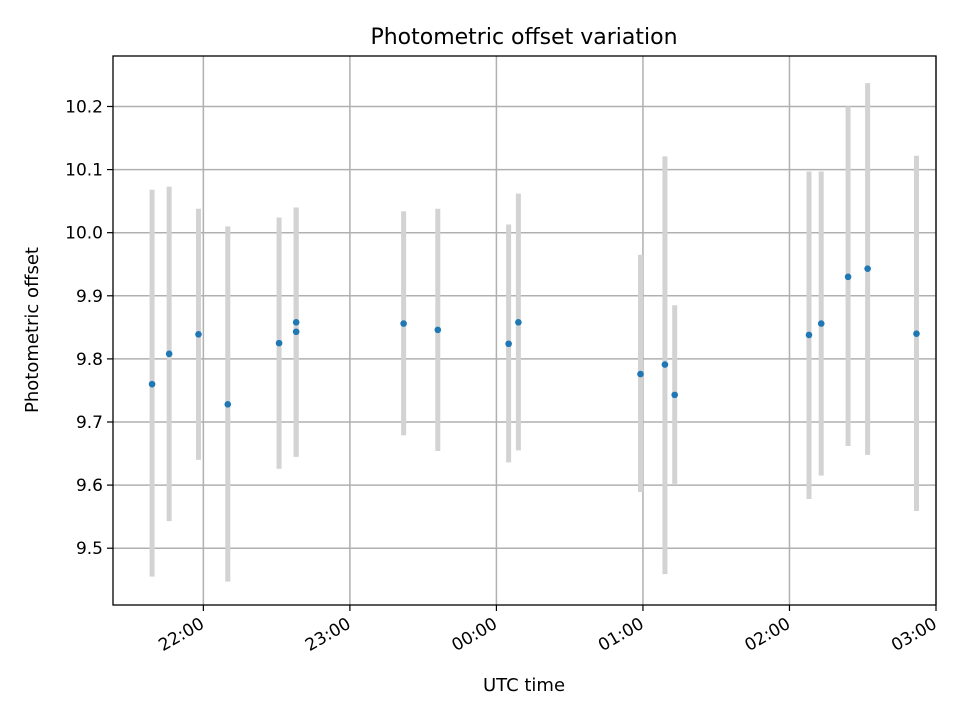  I want to click on y-axis-label: Photometric offset, so click(32, 330).